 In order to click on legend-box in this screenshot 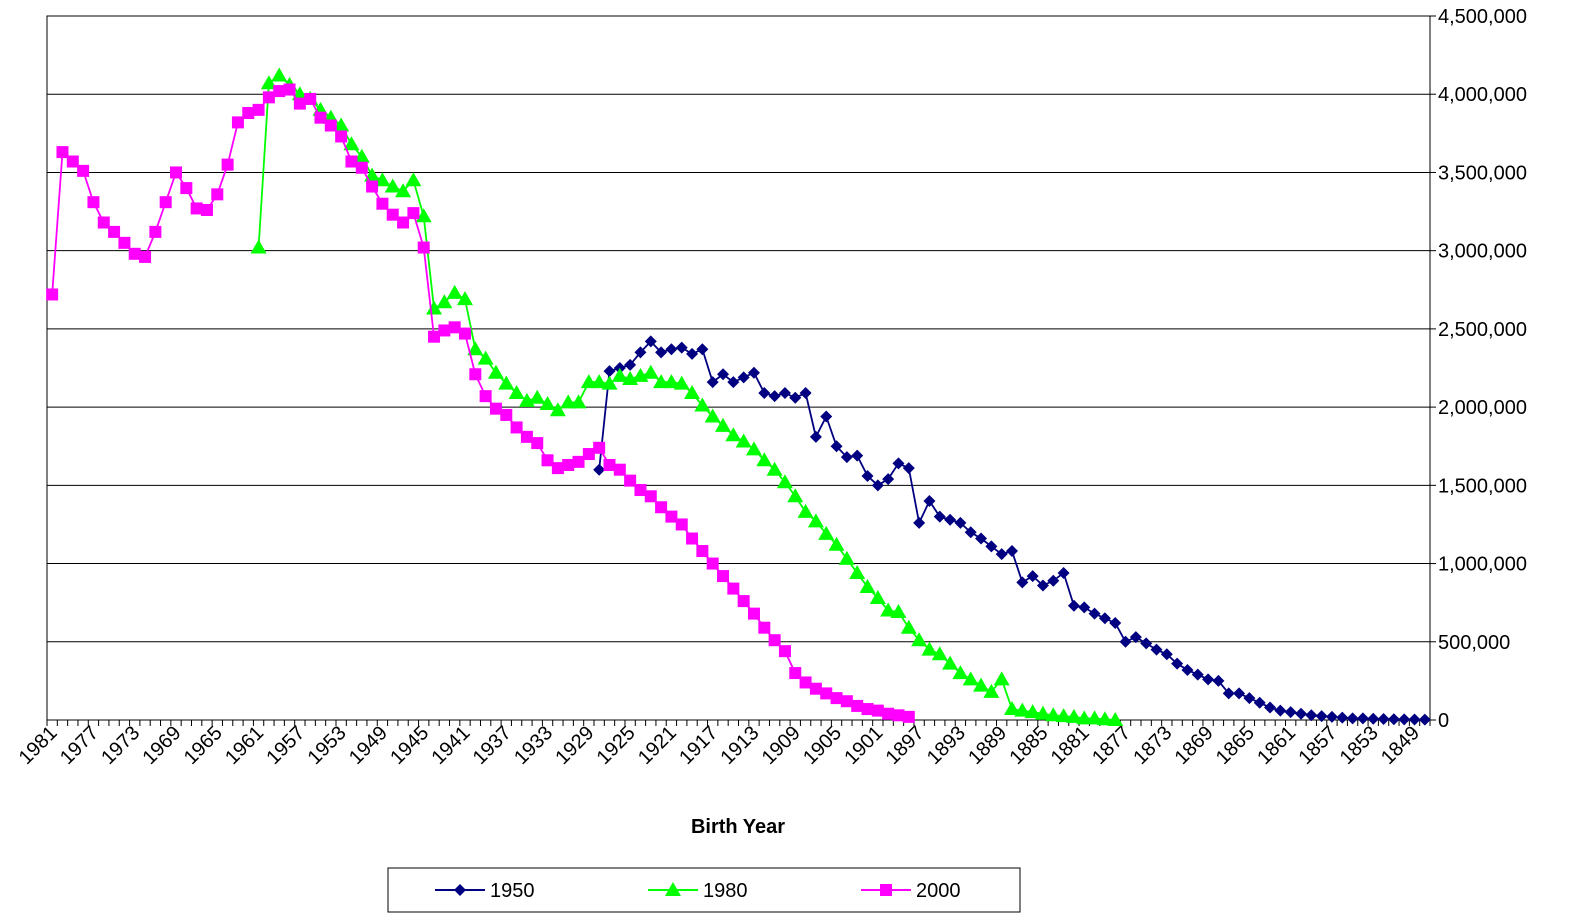, I will do `click(704, 890)`.